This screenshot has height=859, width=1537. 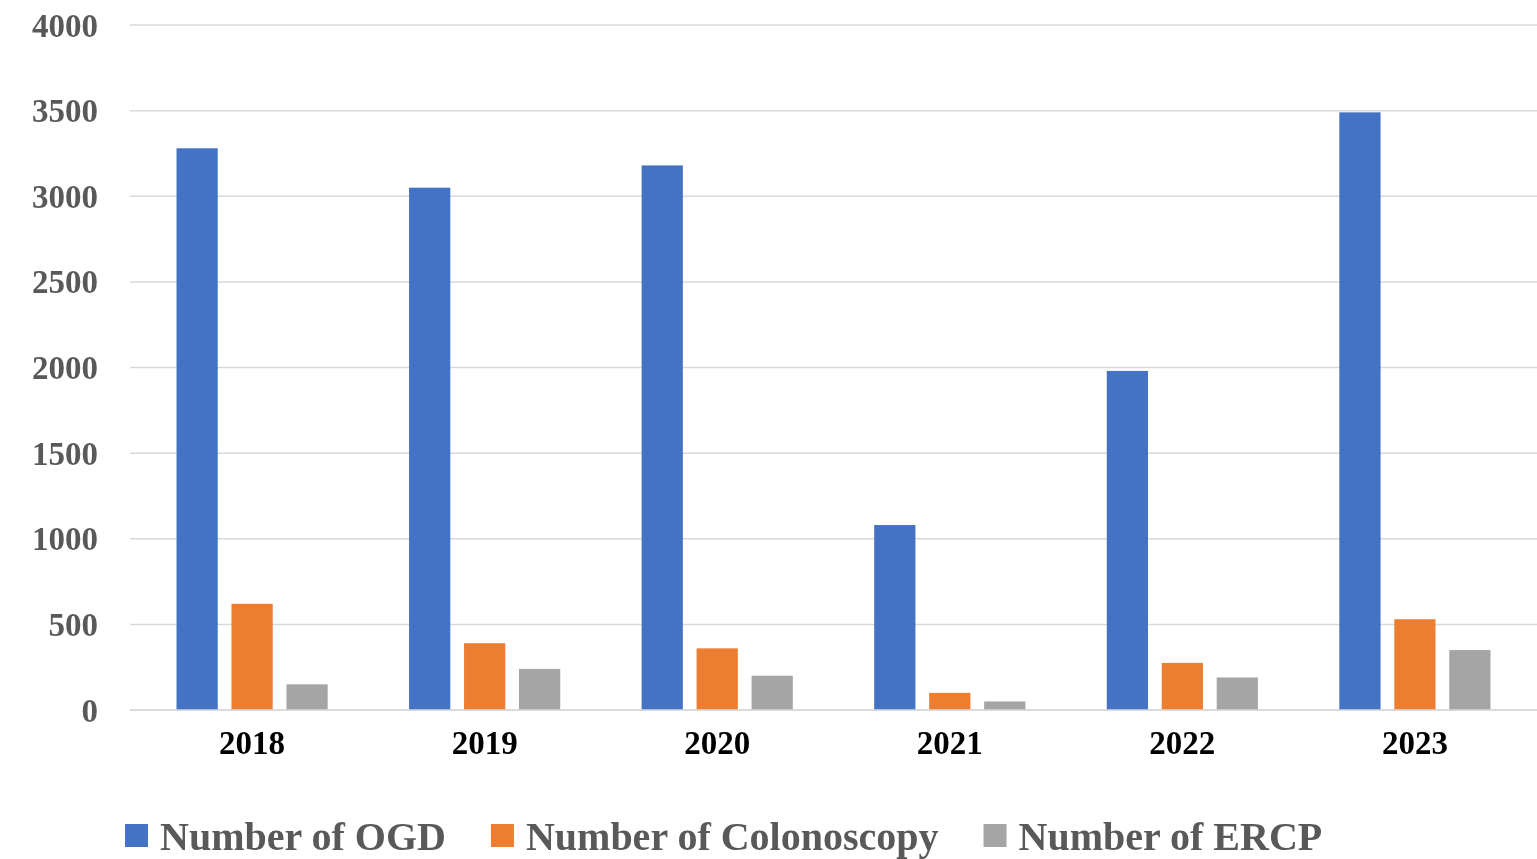 What do you see at coordinates (303, 836) in the screenshot?
I see `legend-label: Number of OGD` at bounding box center [303, 836].